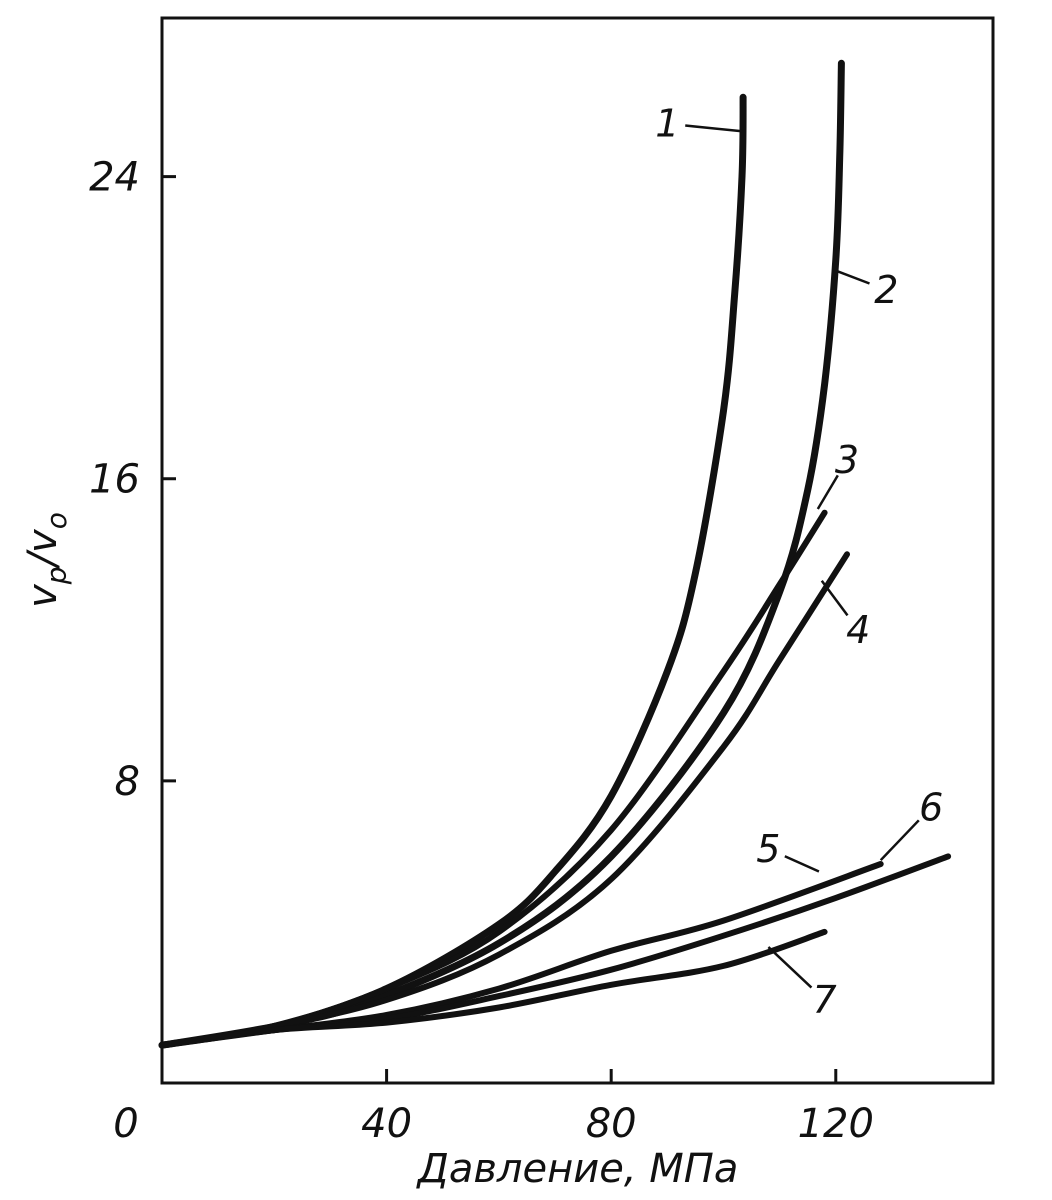 The height and width of the screenshot is (1200, 1052). Describe the element at coordinates (43, 540) in the screenshot. I see `y-axis-title-v2: v` at that location.